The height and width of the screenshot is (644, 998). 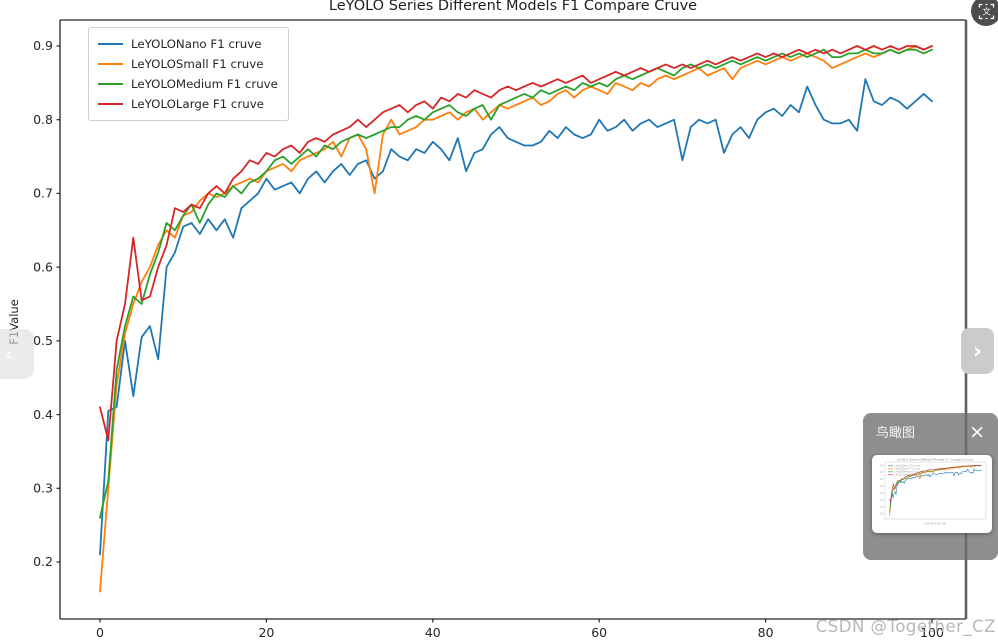 I want to click on next-image-button: ›, so click(x=977, y=351).